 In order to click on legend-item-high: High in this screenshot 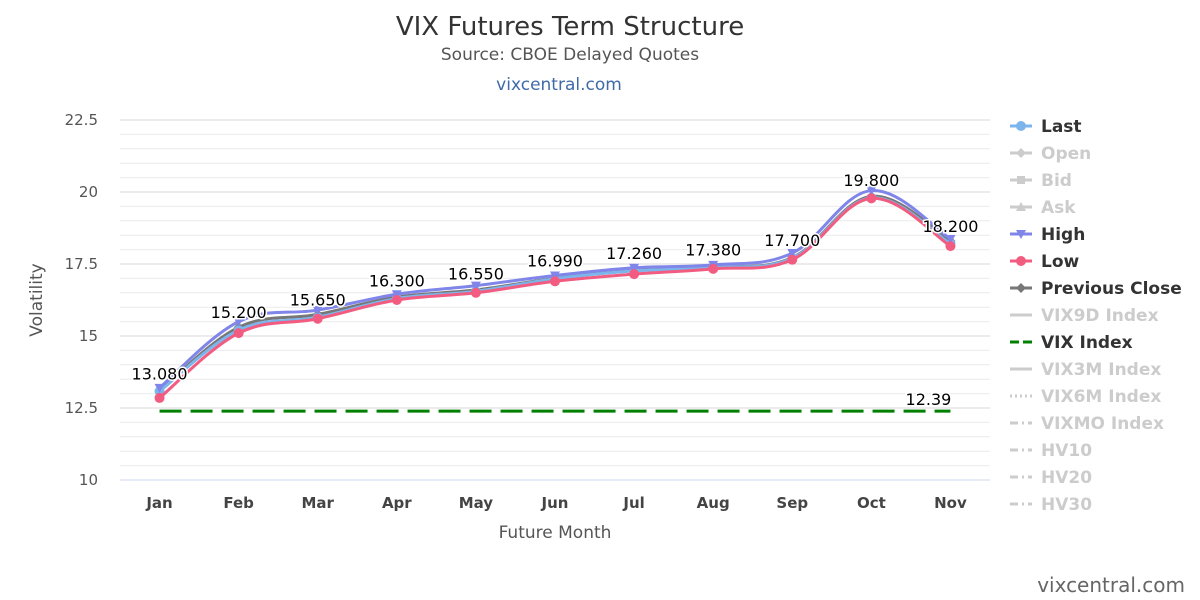, I will do `click(1047, 235)`.